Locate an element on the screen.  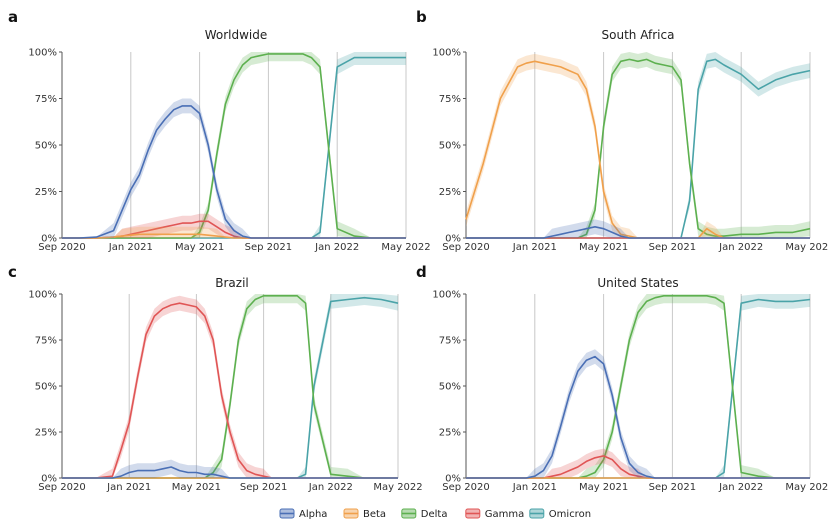
panel-title: Brazil is located at coordinates (232, 283).